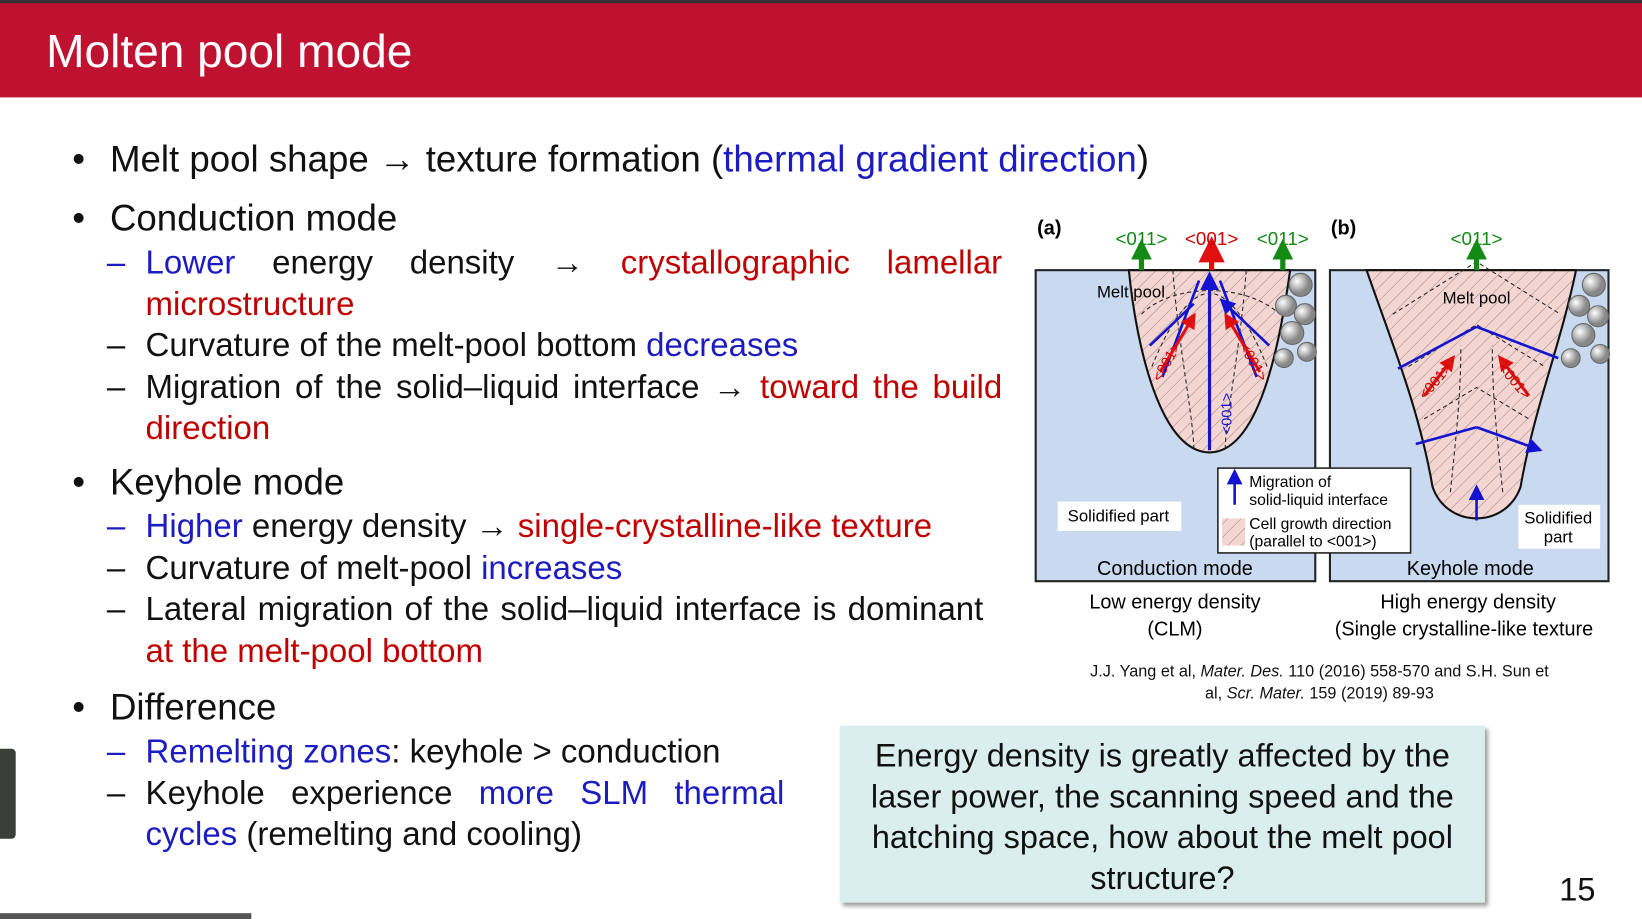 This screenshot has height=919, width=1642. I want to click on text-run: Remelting zones, so click(268, 750).